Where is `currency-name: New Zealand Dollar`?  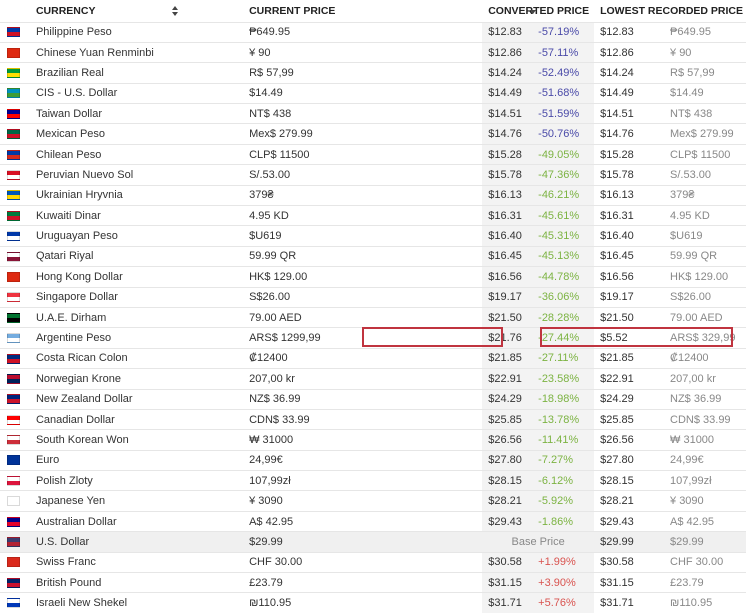
currency-name: New Zealand Dollar is located at coordinates (142, 399).